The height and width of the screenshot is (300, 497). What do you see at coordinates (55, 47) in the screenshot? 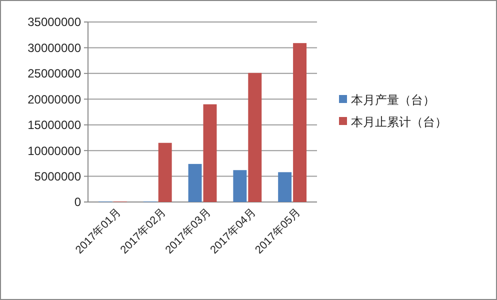
I see `y-tick-label: 30000000` at bounding box center [55, 47].